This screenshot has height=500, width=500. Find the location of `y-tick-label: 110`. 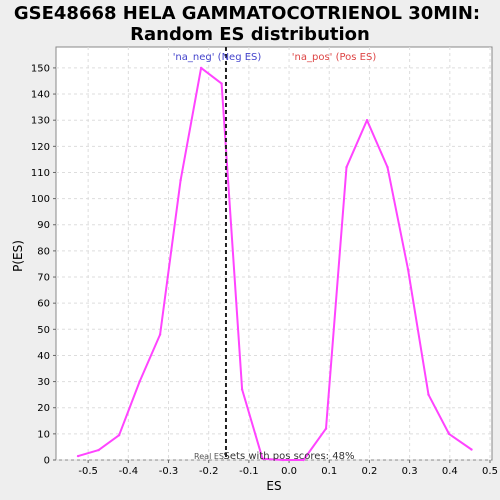

y-tick-label: 110 is located at coordinates (40, 173).